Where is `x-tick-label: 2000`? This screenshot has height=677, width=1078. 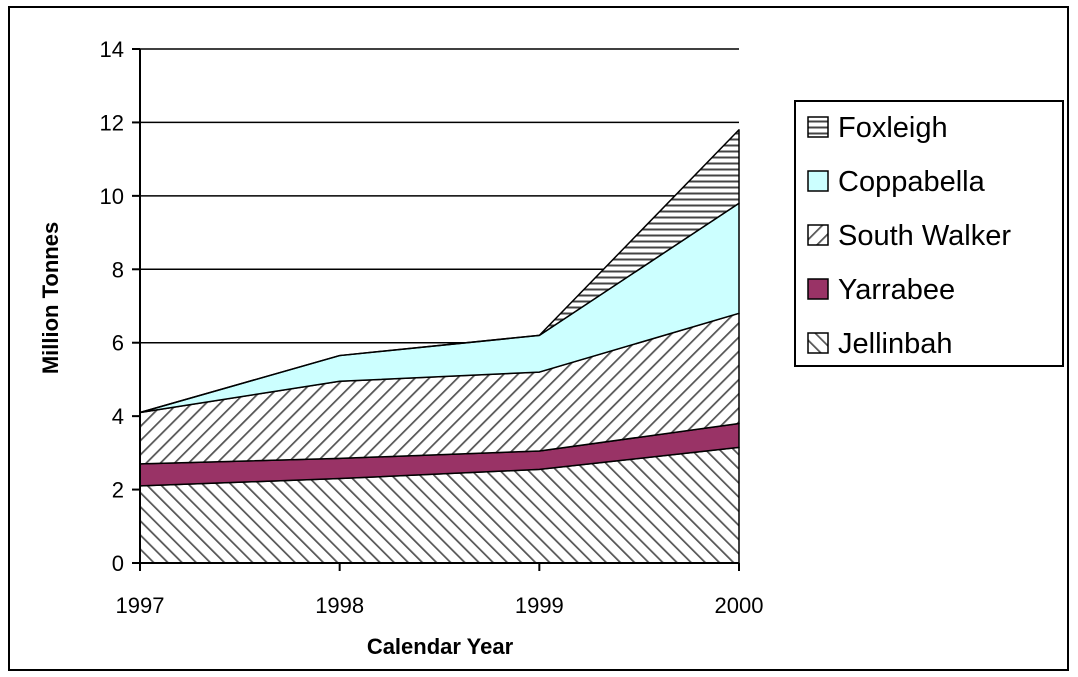
x-tick-label: 2000 is located at coordinates (739, 605).